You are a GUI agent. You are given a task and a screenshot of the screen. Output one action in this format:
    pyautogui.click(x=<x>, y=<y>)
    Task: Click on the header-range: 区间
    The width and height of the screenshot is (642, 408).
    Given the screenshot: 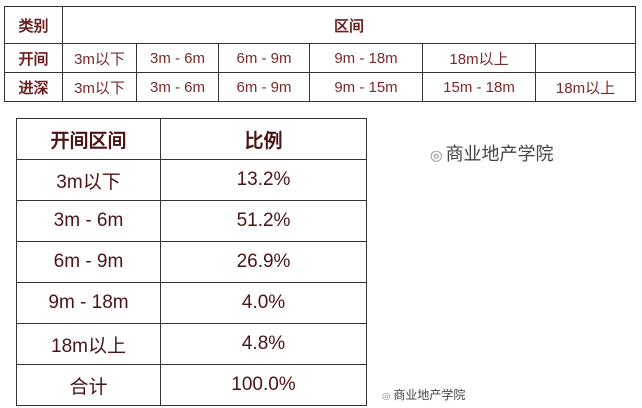 What is the action you would take?
    pyautogui.click(x=349, y=25)
    